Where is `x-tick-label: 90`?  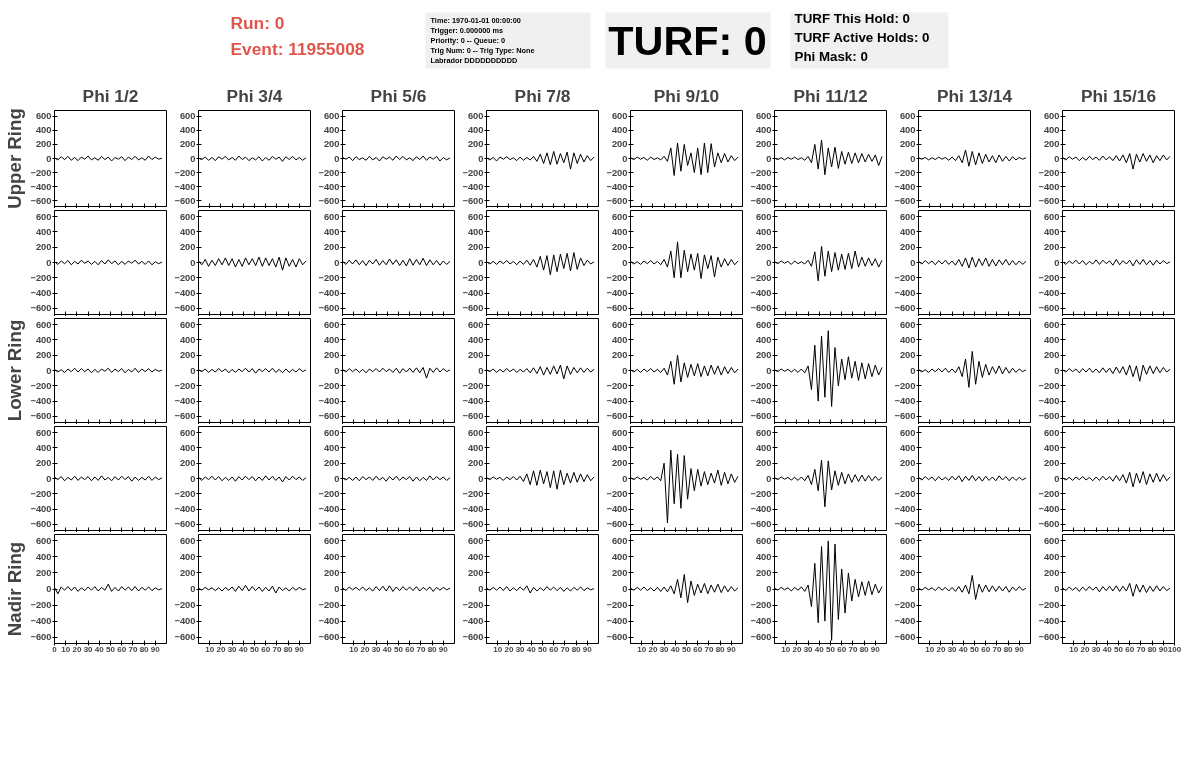
x-tick-label: 90 is located at coordinates (1163, 649).